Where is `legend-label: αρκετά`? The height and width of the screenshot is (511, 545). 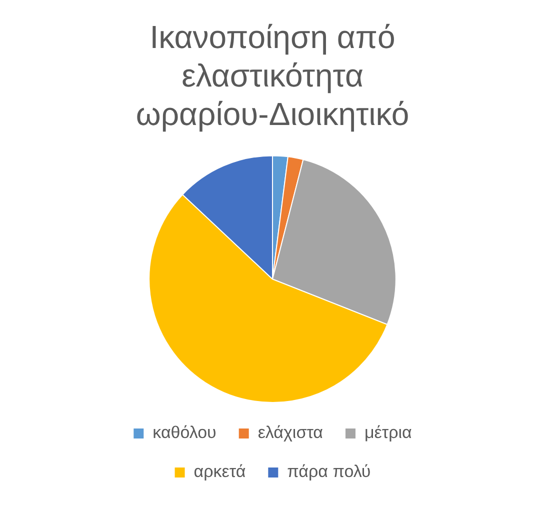
legend-label: αρκετά is located at coordinates (220, 472).